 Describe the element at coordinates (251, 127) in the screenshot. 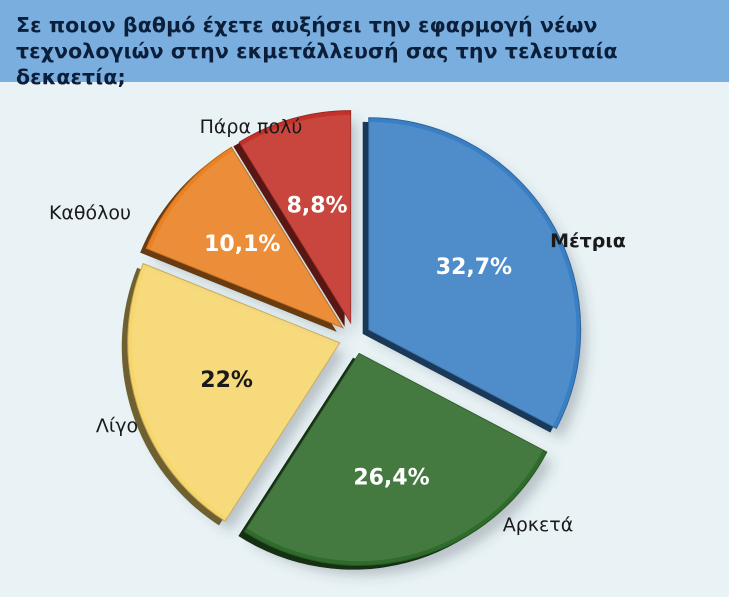

I see `slice-category-label: Πάρα πολύ` at that location.